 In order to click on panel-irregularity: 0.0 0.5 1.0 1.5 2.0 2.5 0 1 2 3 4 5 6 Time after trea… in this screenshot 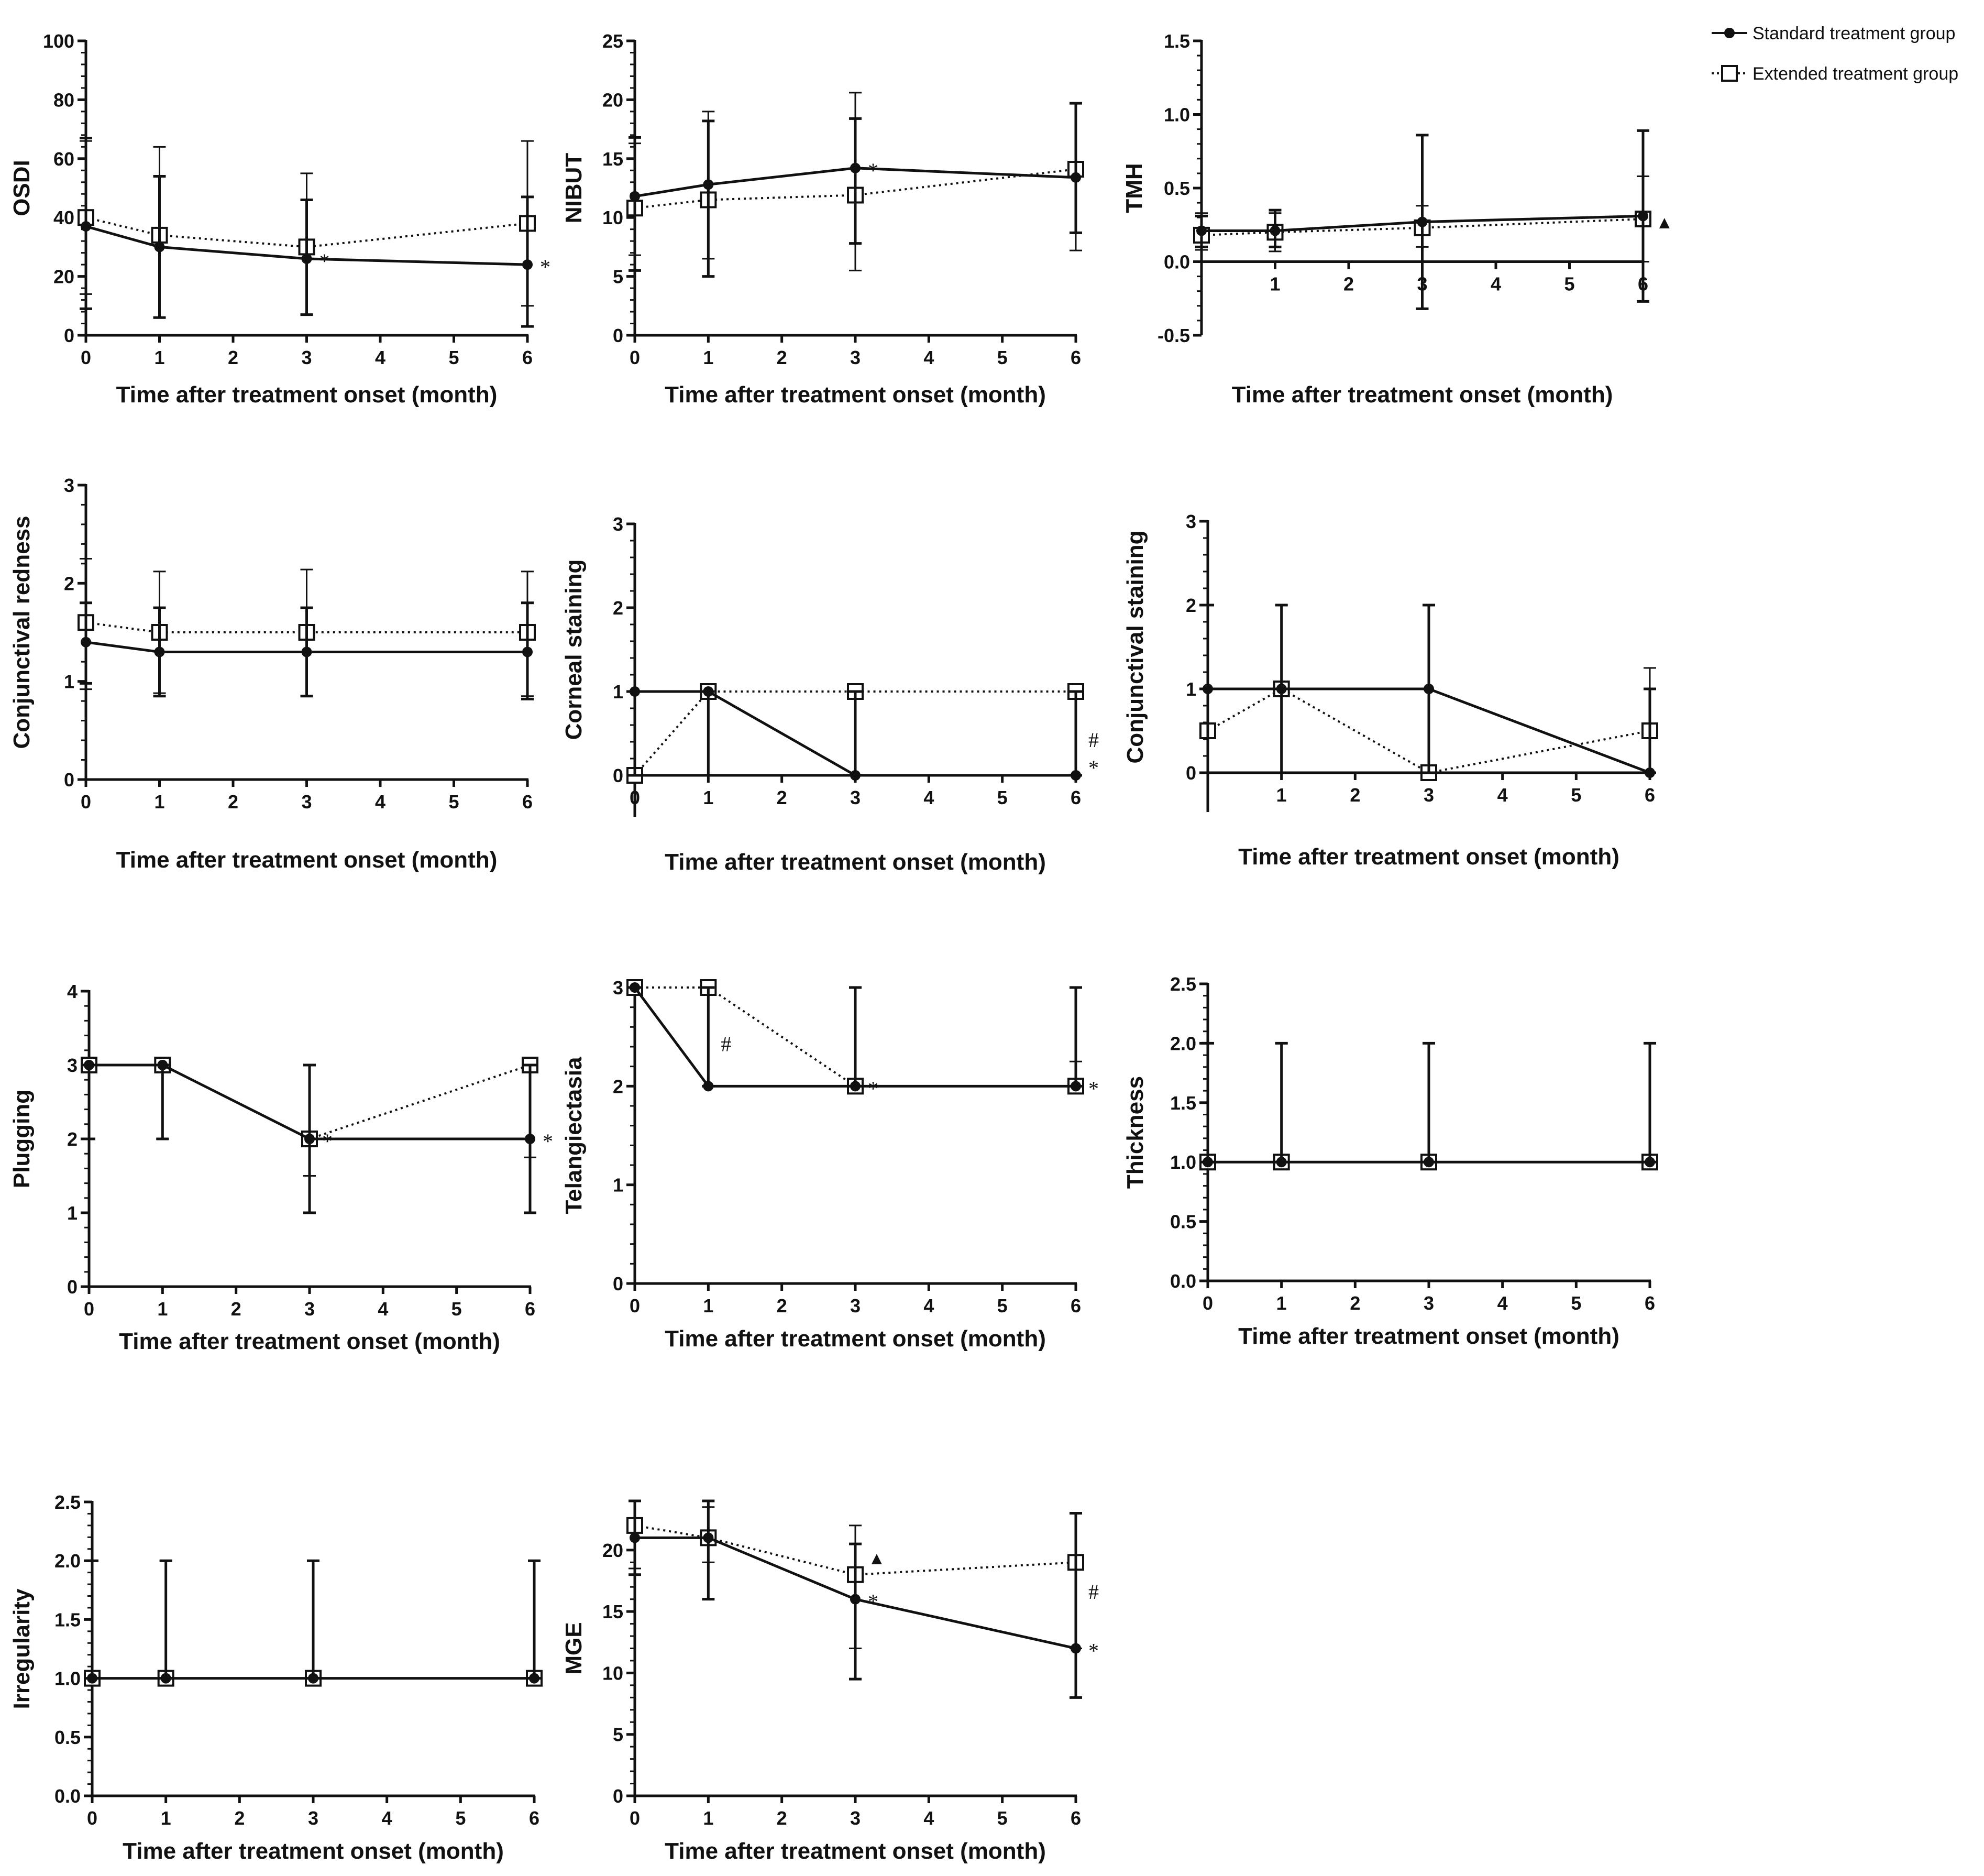, I will do `click(276, 1678)`.